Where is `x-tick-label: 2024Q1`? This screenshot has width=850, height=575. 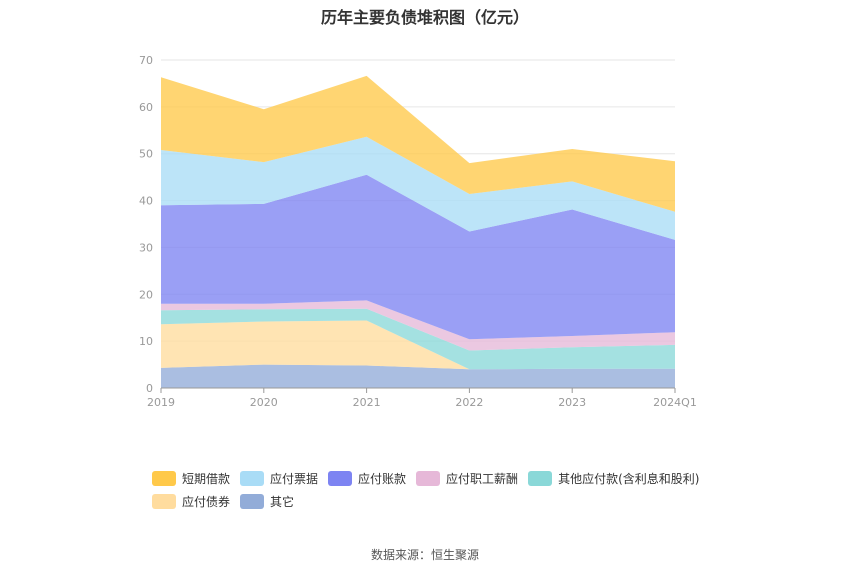
x-tick-label: 2024Q1 is located at coordinates (675, 402).